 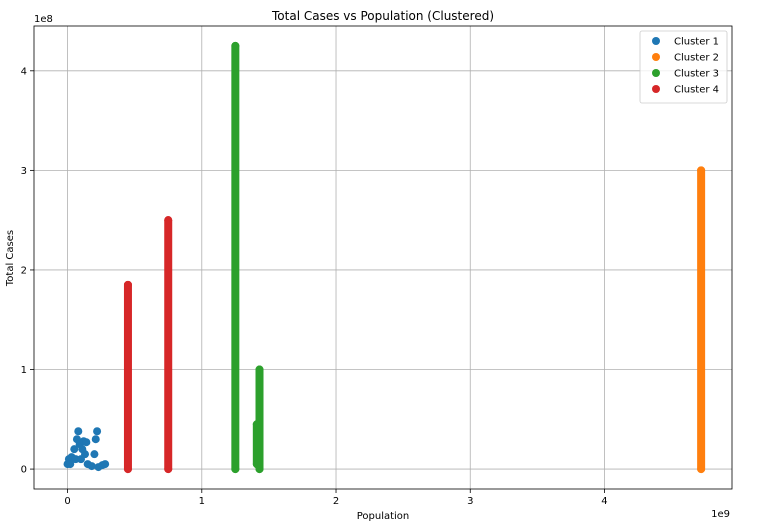 I want to click on x-axis-ticks: 0 1 2 3 4, so click(x=336, y=498).